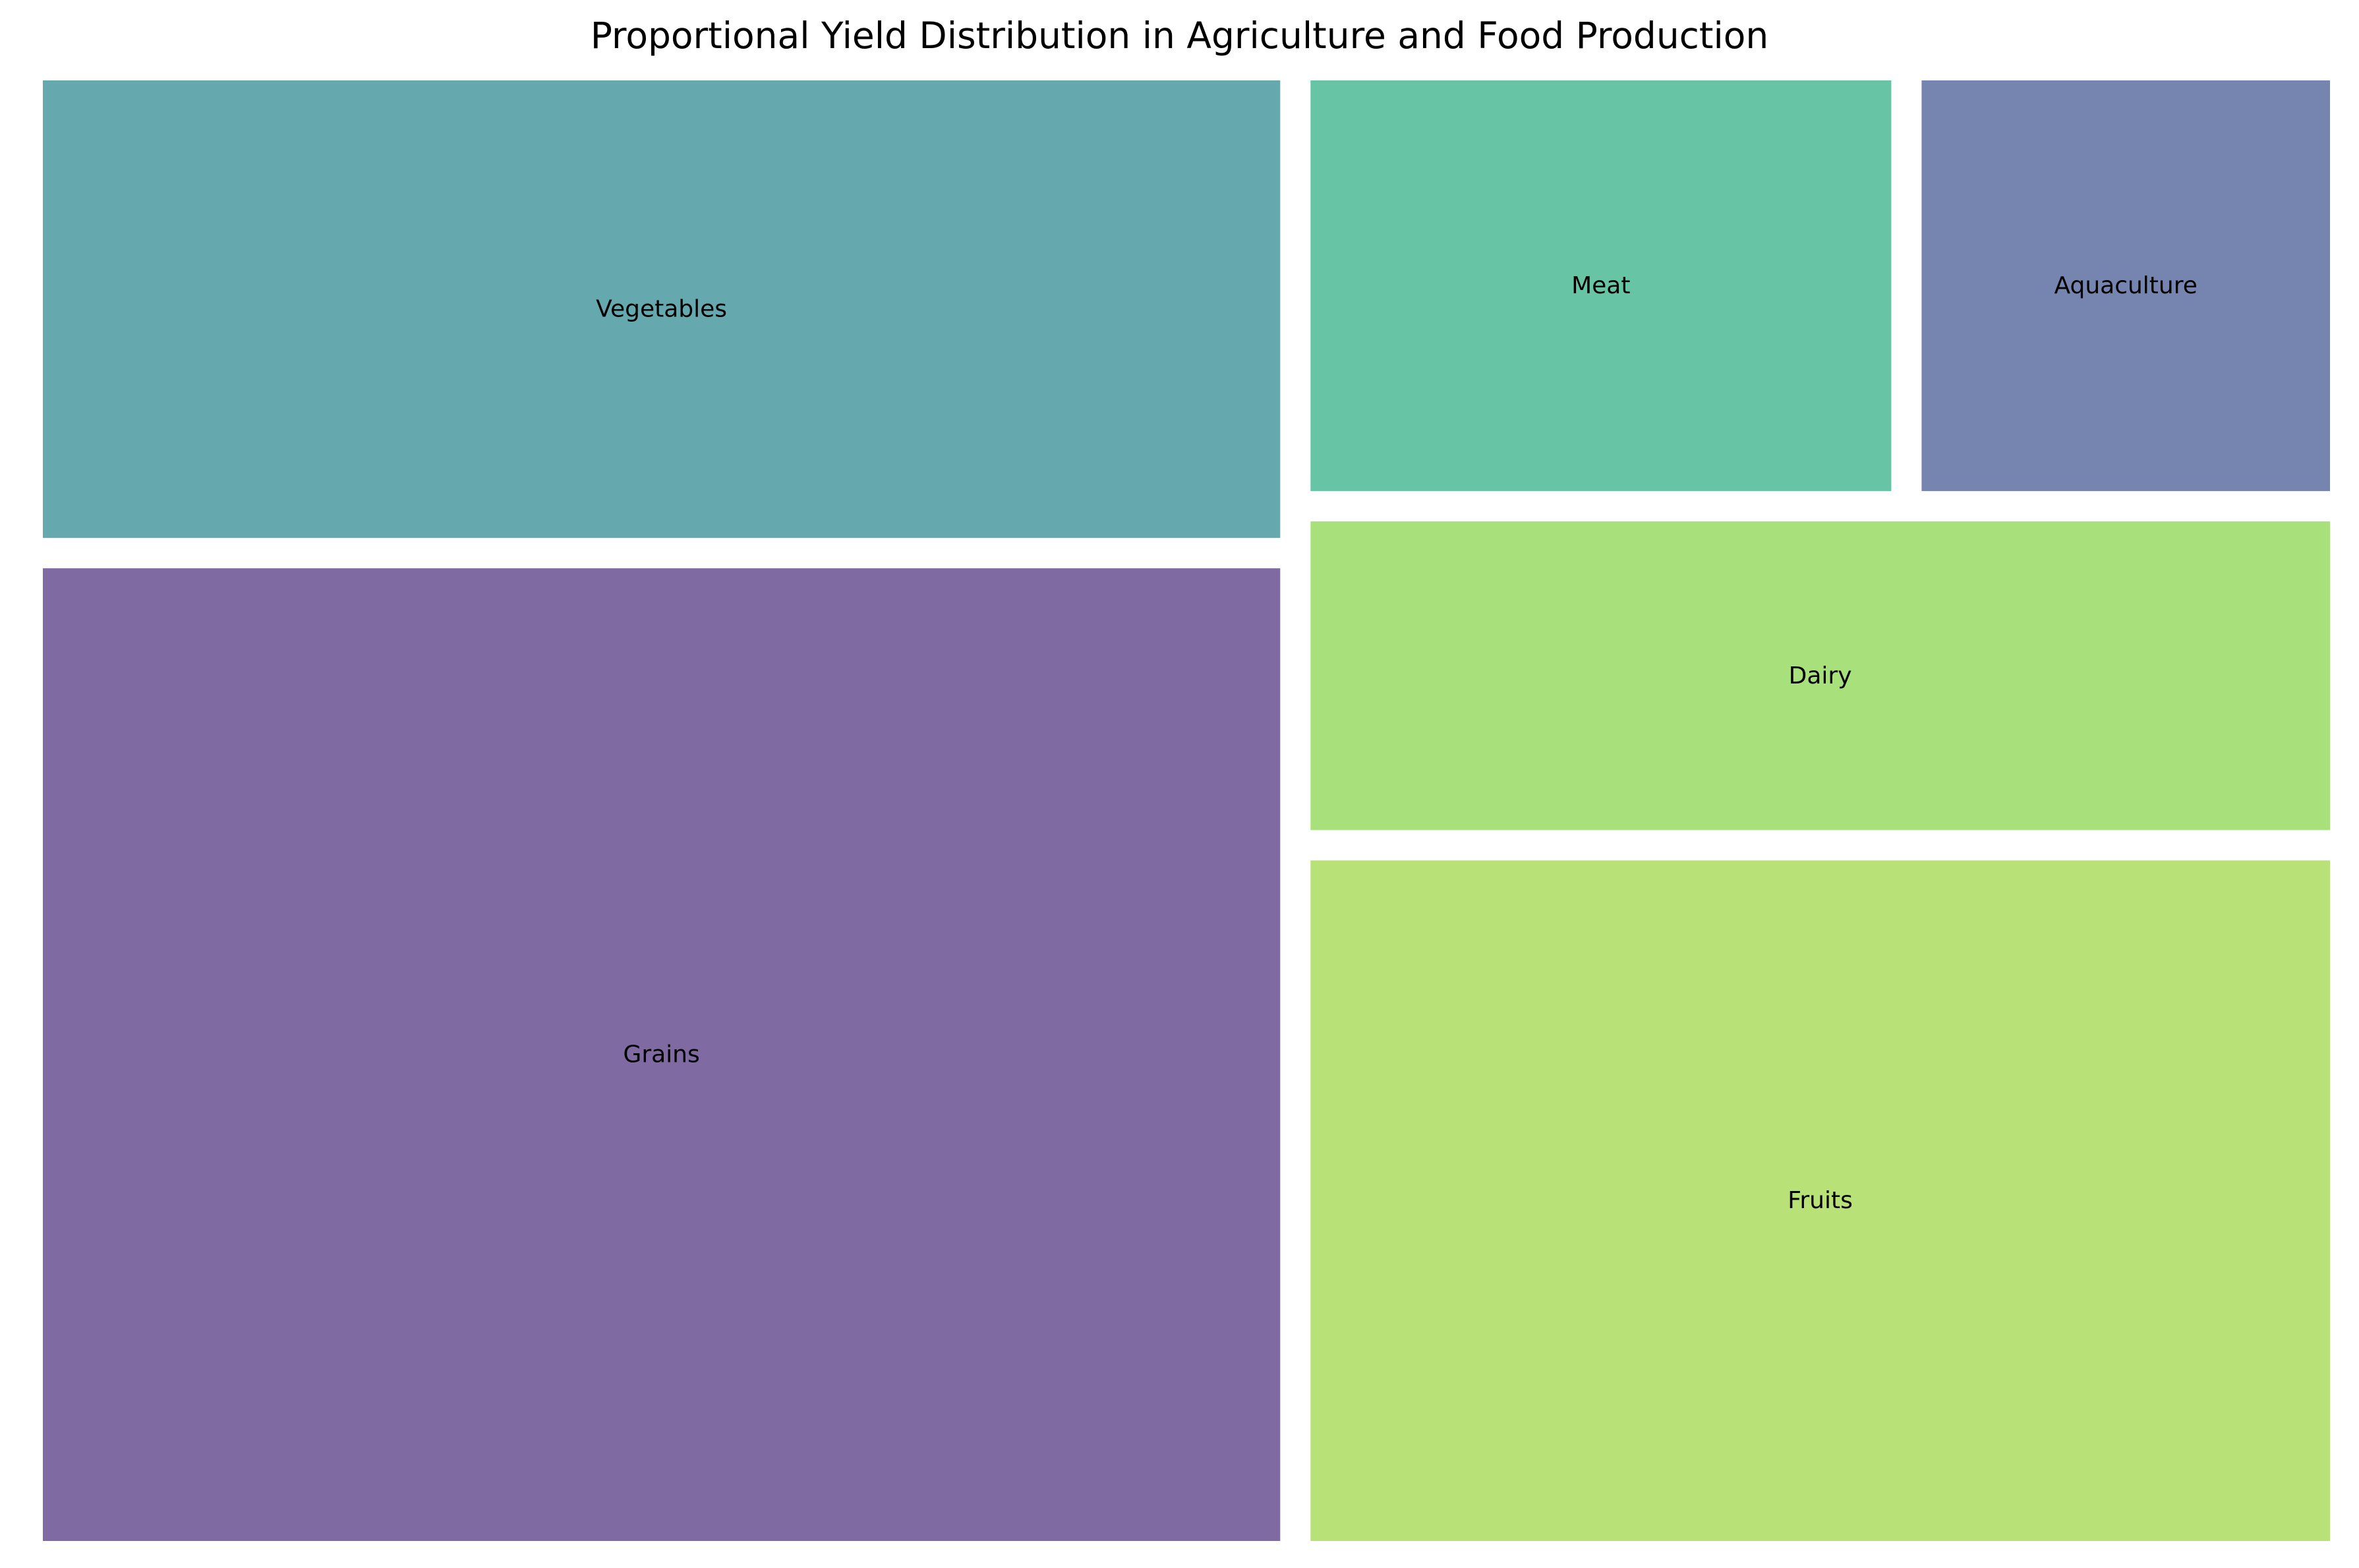  I want to click on treemap-label-vegetables: Vegetables, so click(662, 309).